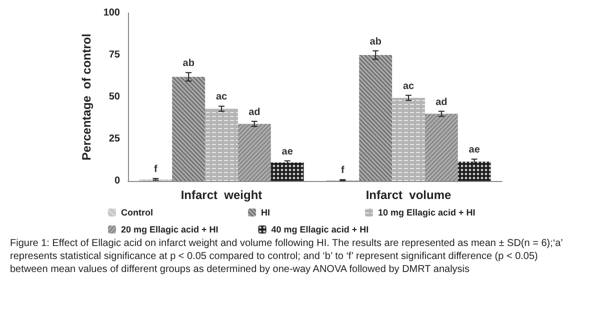 This screenshot has height=326, width=602. What do you see at coordinates (221, 195) in the screenshot?
I see `x-tick-label: Infarct weight` at bounding box center [221, 195].